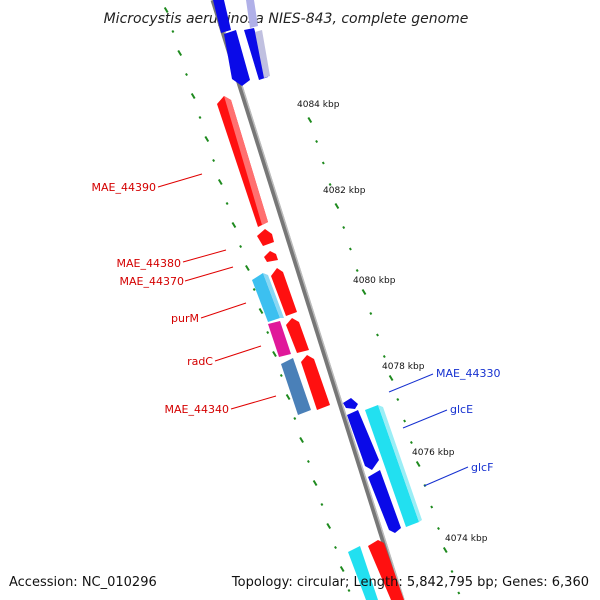  Describe the element at coordinates (124, 187) in the screenshot. I see `gene-label-MAE_44390: MAE_44390` at that location.